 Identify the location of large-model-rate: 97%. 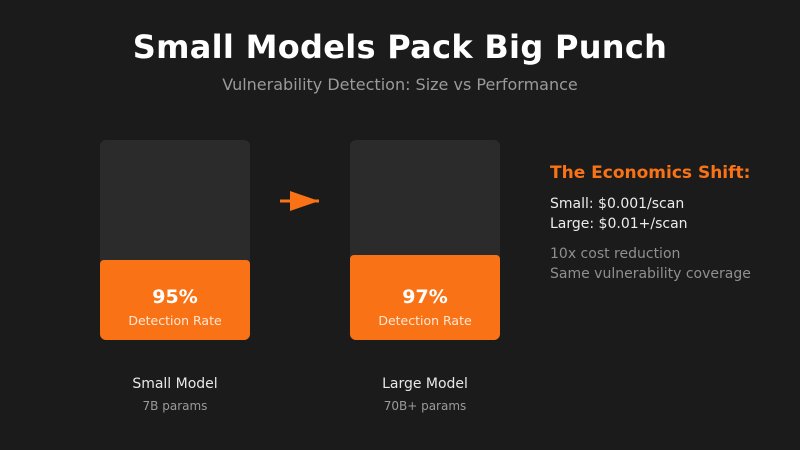
(425, 297).